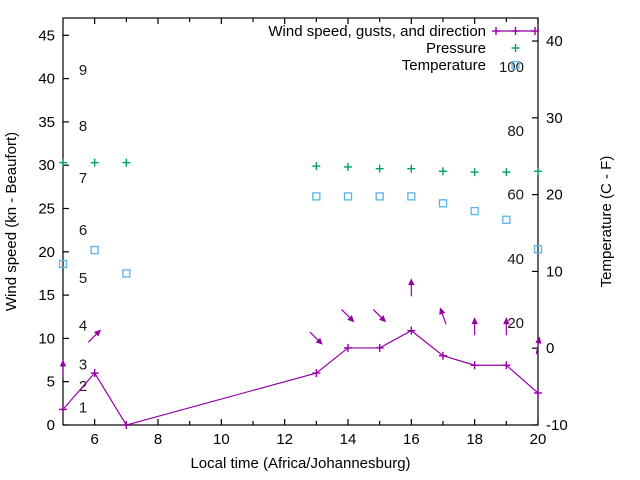 The image size is (640, 480). What do you see at coordinates (46, 209) in the screenshot?
I see `y-axis-tick-label: 25` at bounding box center [46, 209].